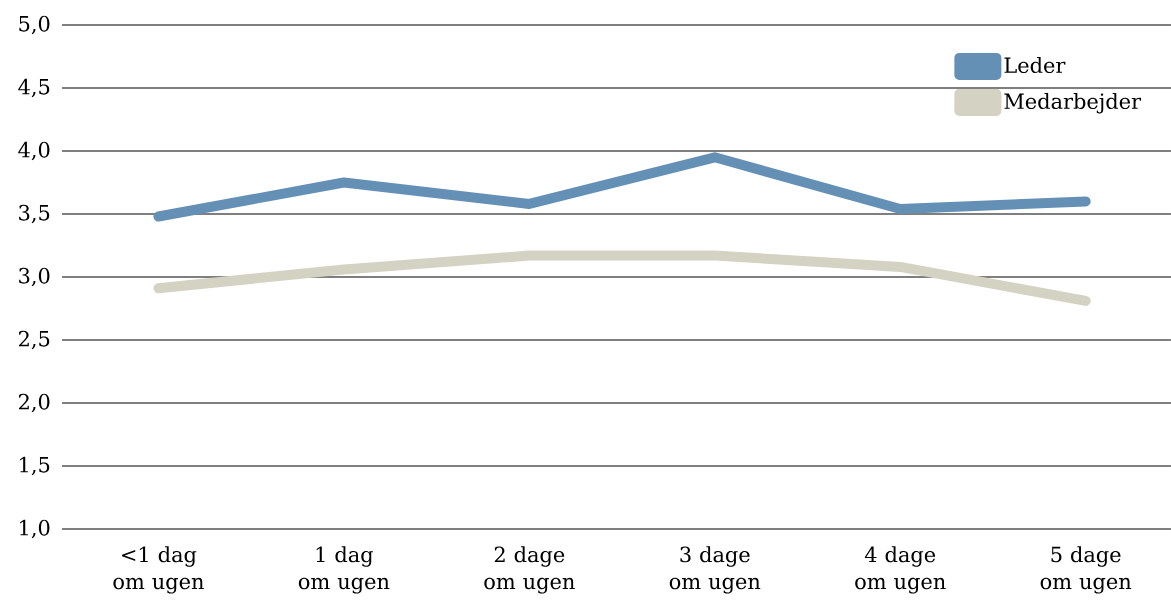 The image size is (1171, 608). What do you see at coordinates (158, 570) in the screenshot?
I see `x-tick-label: <1 dag om ugen` at bounding box center [158, 570].